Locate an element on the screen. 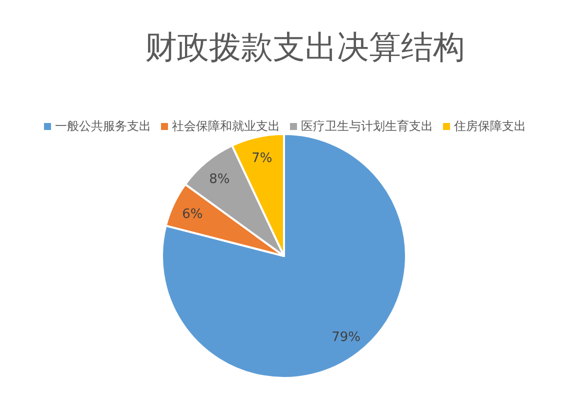  legend-label: 社会保障和就业支出 is located at coordinates (226, 126).